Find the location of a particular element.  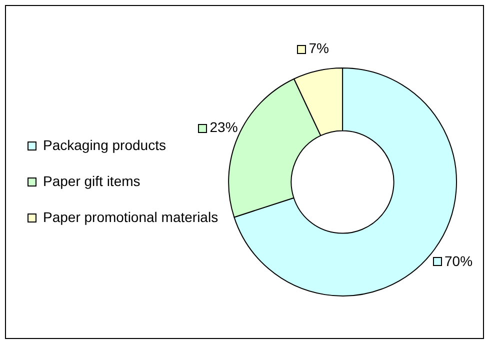

legend-label: Packaging products is located at coordinates (104, 144).